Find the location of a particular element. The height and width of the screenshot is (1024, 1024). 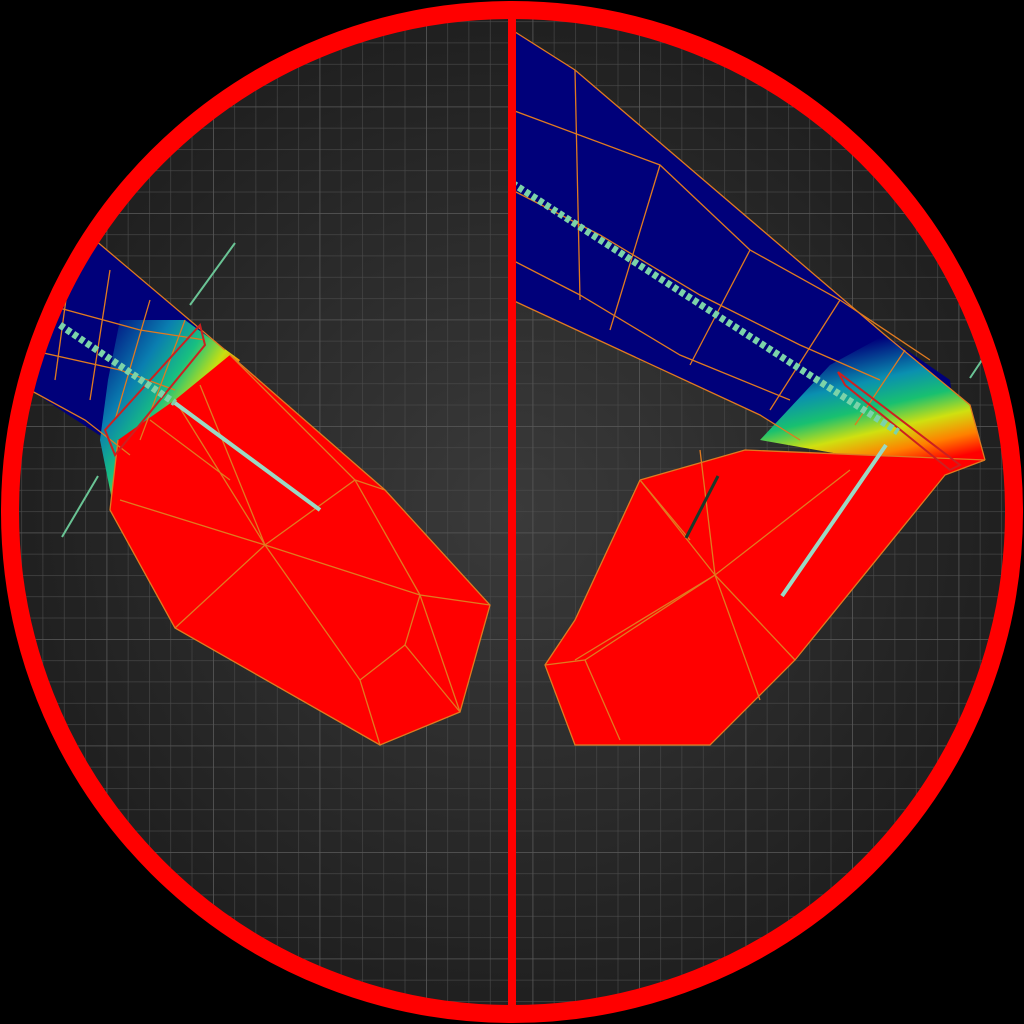

joint-weight-gradient is located at coordinates (872, 402).